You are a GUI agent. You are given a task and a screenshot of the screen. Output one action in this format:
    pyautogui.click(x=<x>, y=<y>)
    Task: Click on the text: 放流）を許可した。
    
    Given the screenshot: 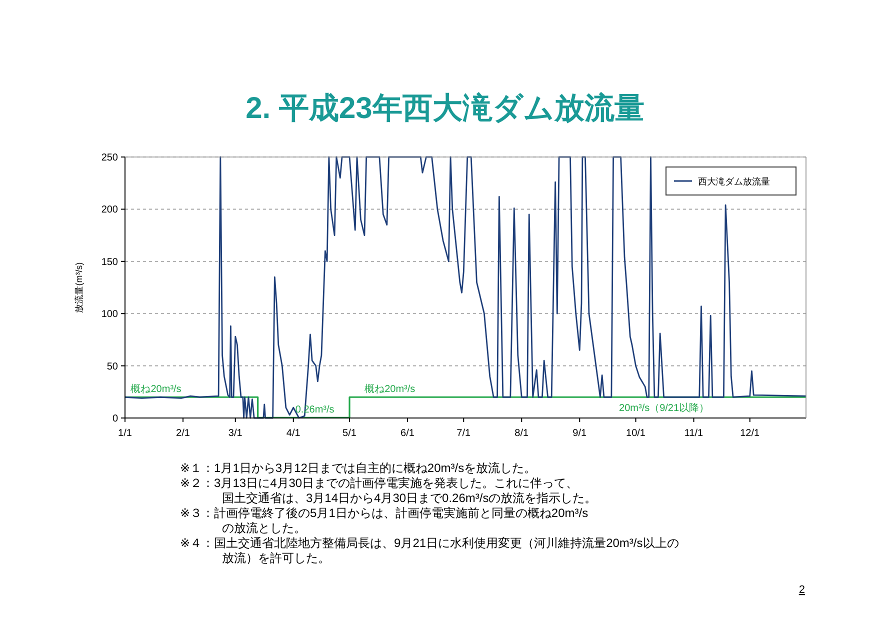 What is the action you would take?
    pyautogui.click(x=276, y=558)
    